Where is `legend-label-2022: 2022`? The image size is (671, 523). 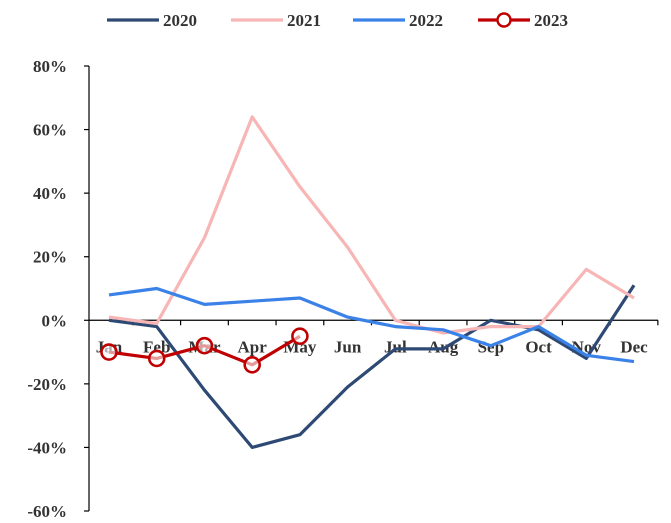 legend-label-2022: 2022 is located at coordinates (426, 20).